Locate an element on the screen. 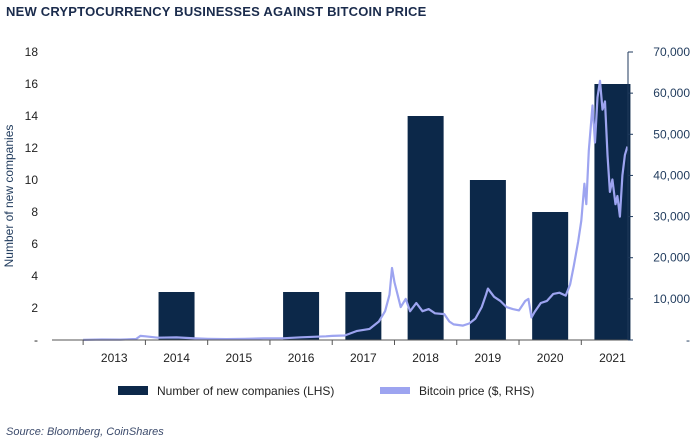 This screenshot has width=700, height=441. legend-label-bars: Number of new companies (LHS) is located at coordinates (245, 391).